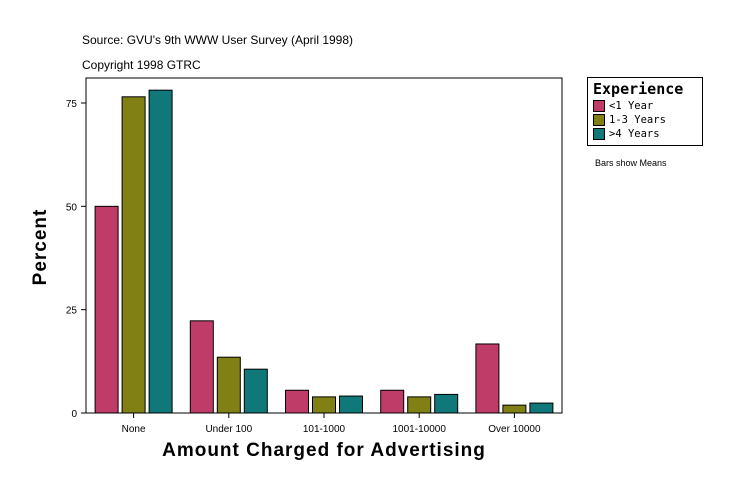 Image resolution: width=736 pixels, height=496 pixels. What do you see at coordinates (420, 429) in the screenshot?
I see `x-tick-label: 1001-10000` at bounding box center [420, 429].